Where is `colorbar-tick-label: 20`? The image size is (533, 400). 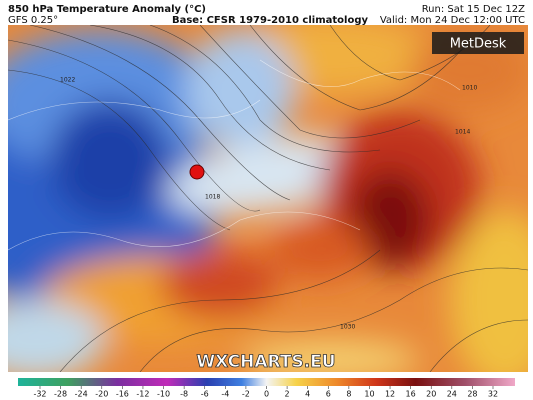
colorbar-tick-label: 20 is located at coordinates (431, 394).